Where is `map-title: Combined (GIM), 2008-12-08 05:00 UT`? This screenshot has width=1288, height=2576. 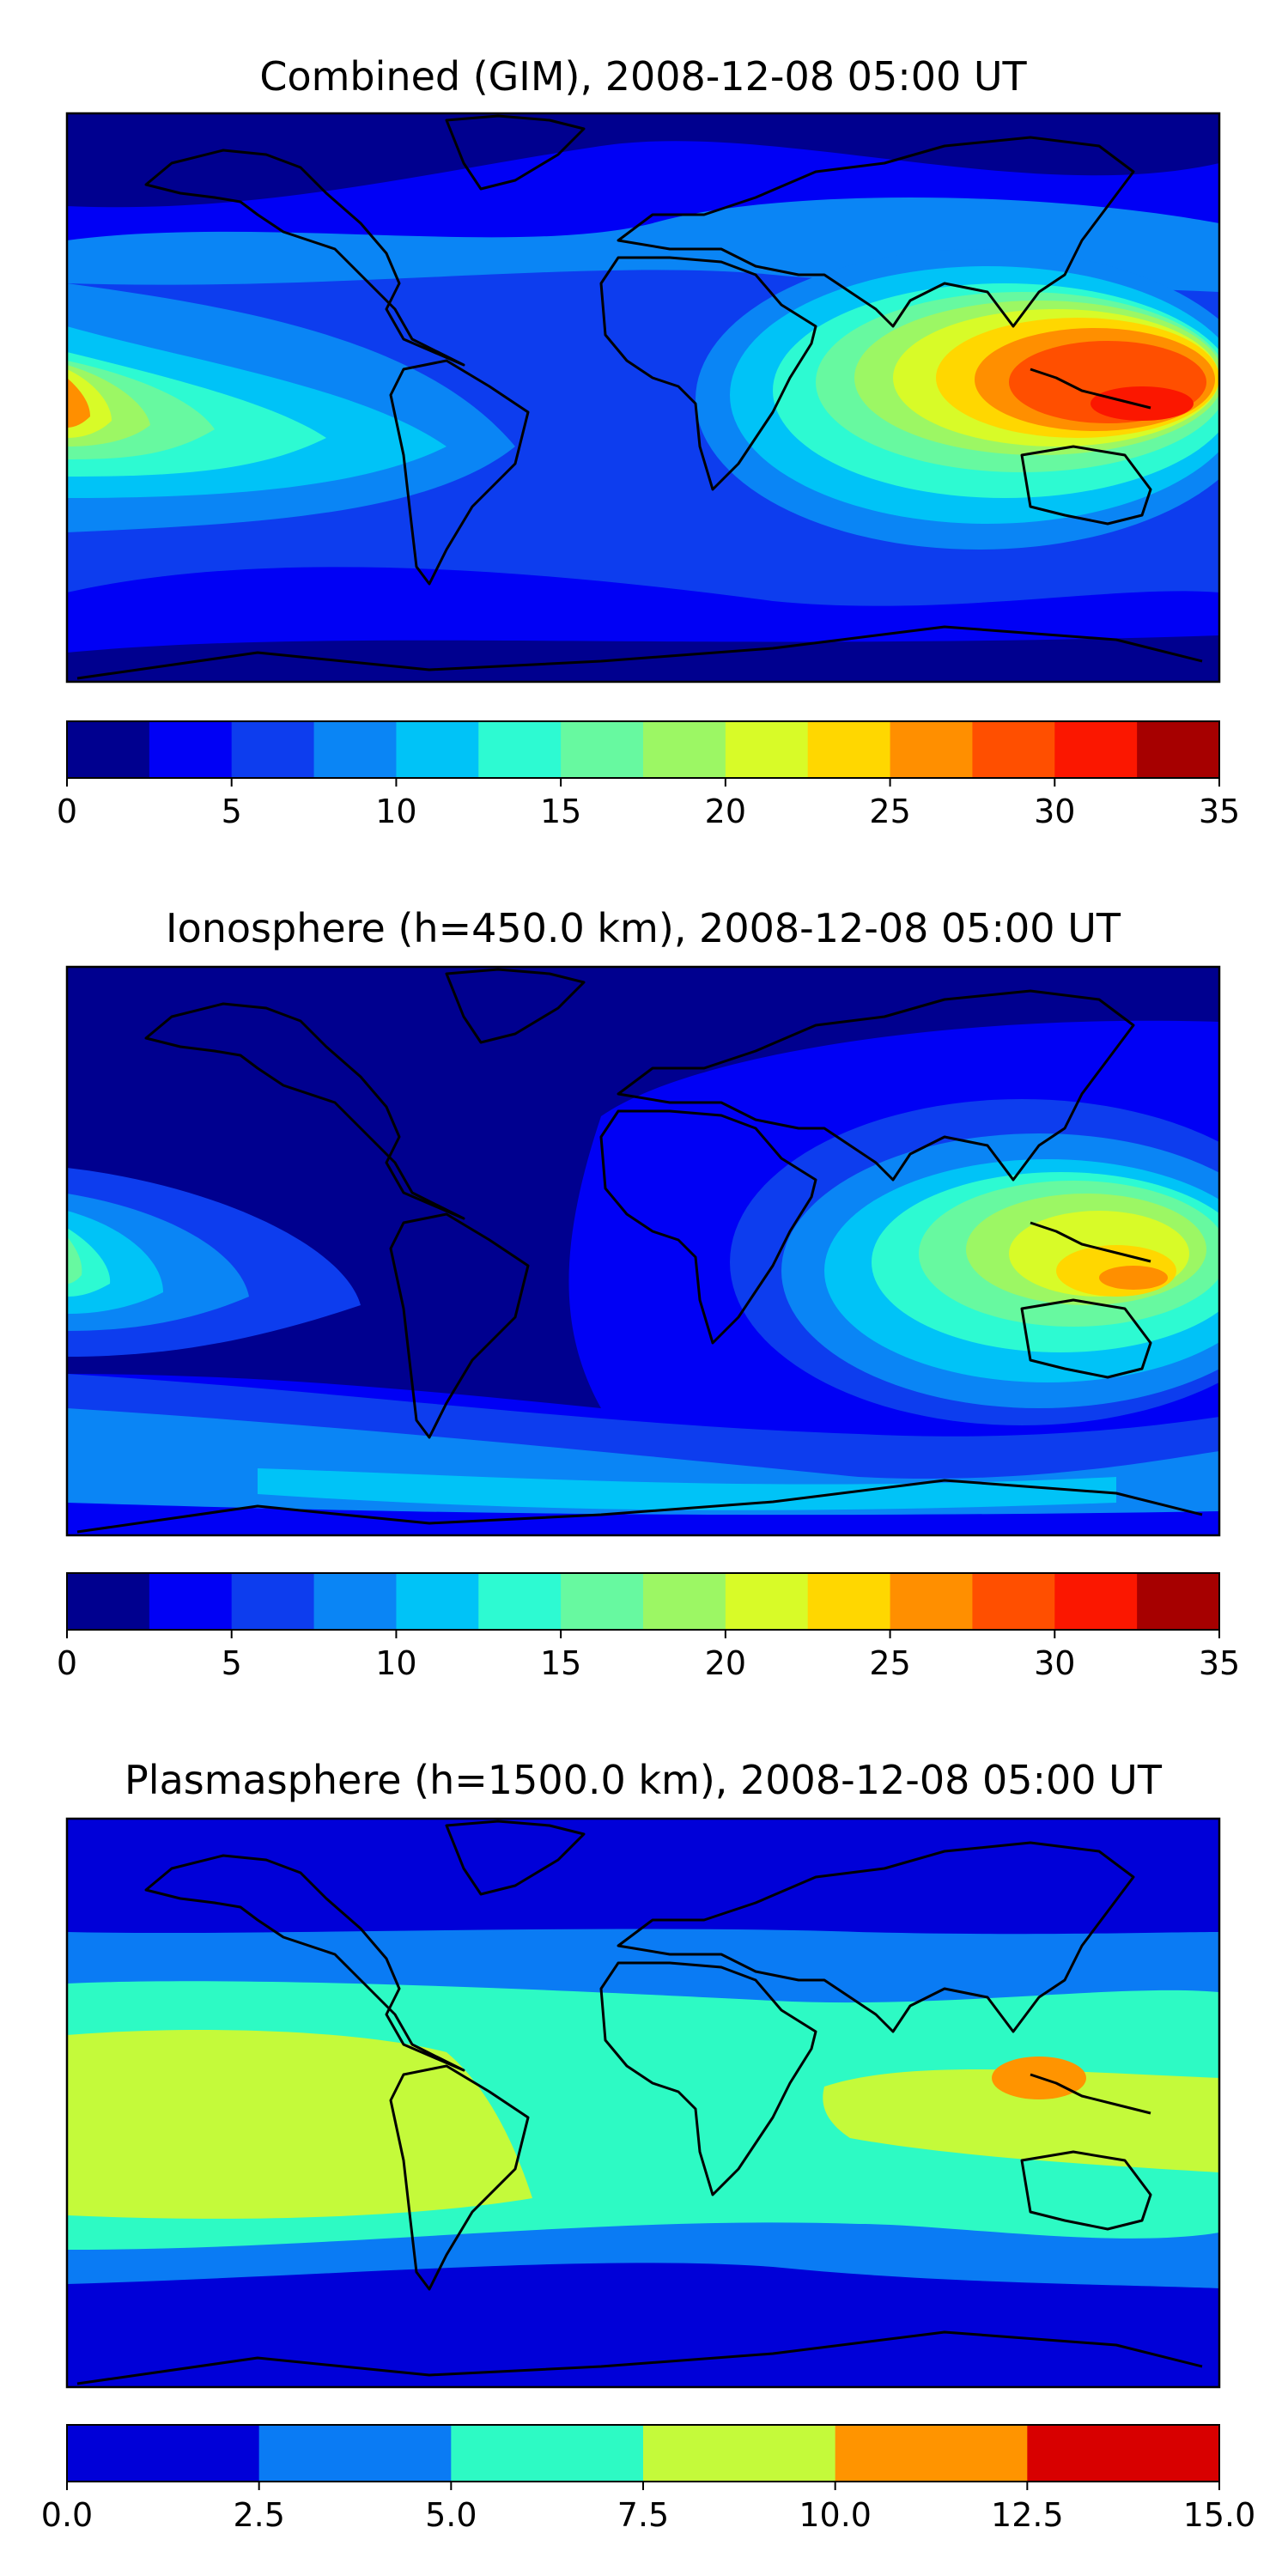
map-title: Combined (GIM), 2008-12-08 05:00 UT is located at coordinates (643, 77).